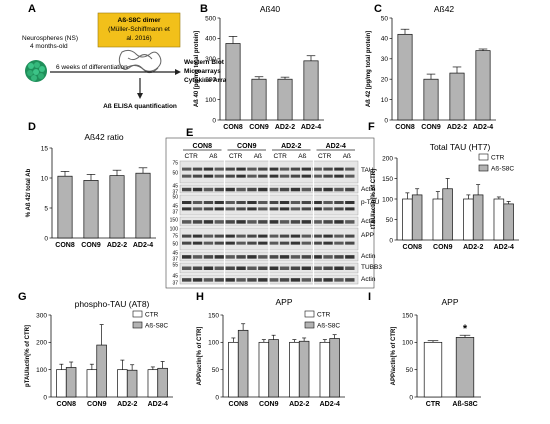 Image resolution: width=550 pixels, height=424 pixels. What do you see at coordinates (367, 235) in the screenshot?
I see `blot-marker-4: APP` at bounding box center [367, 235].